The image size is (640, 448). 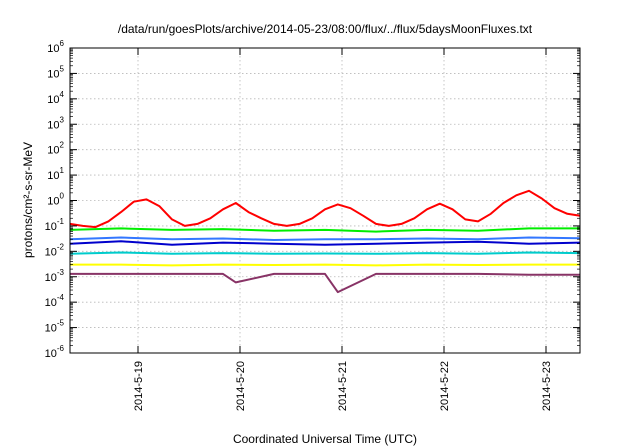 I want to click on y-tick-label: 10⁻⁶, so click(x=55, y=352).